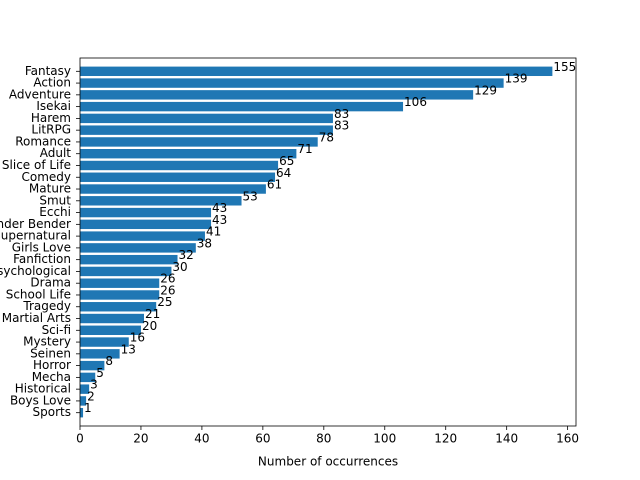  Describe the element at coordinates (516, 79) in the screenshot. I see `value-label: 139` at that location.